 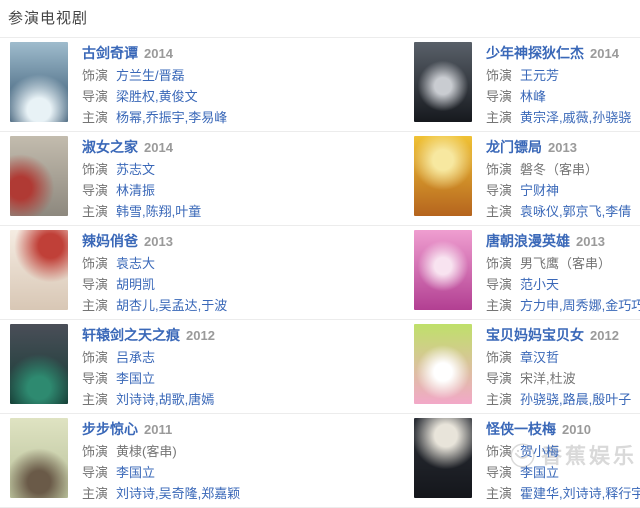 I want to click on director-line: 导演 范小天, so click(x=563, y=284).